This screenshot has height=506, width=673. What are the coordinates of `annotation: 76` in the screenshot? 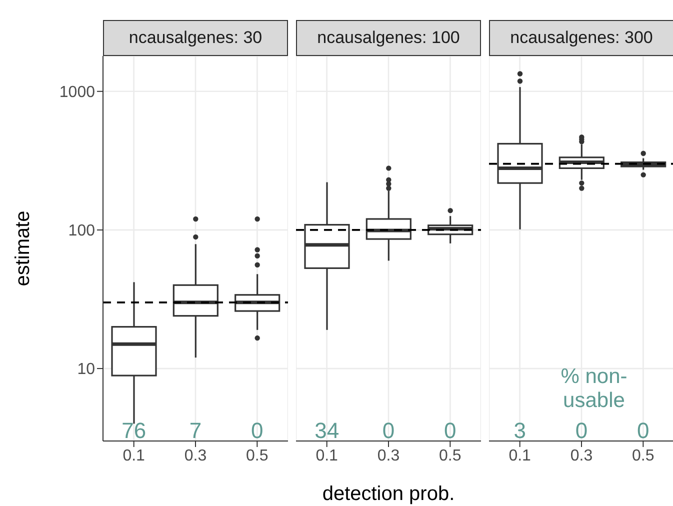 It's located at (134, 431).